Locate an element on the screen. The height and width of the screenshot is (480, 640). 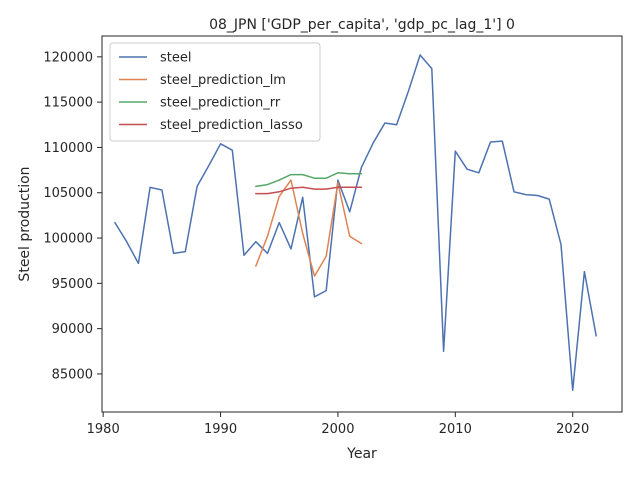
legend-label: steel_prediction_rr is located at coordinates (220, 103).